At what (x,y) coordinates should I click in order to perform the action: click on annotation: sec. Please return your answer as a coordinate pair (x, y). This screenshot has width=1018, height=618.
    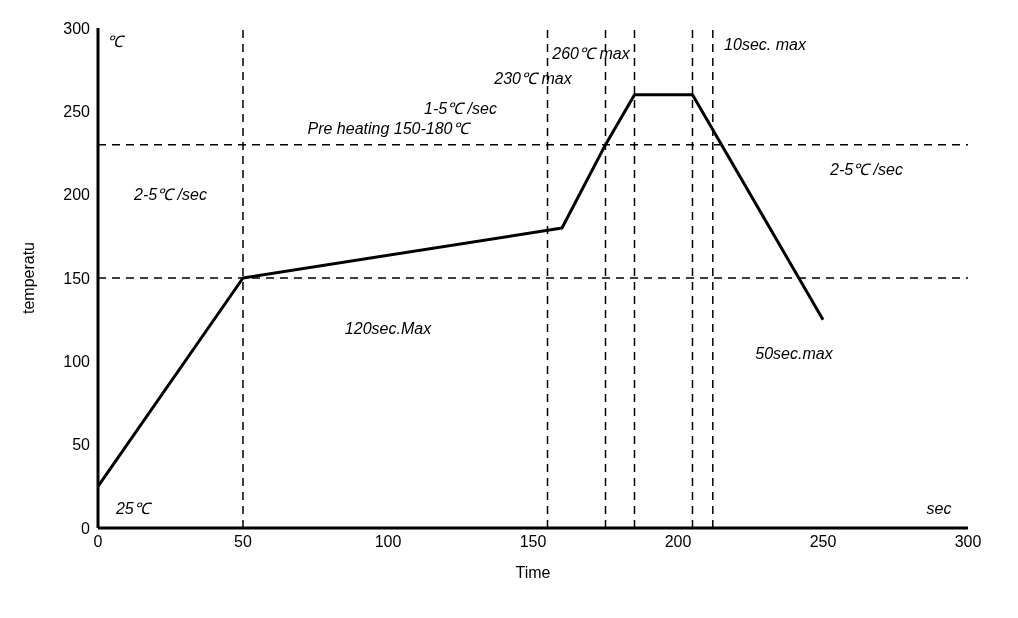
    Looking at the image, I should click on (939, 508).